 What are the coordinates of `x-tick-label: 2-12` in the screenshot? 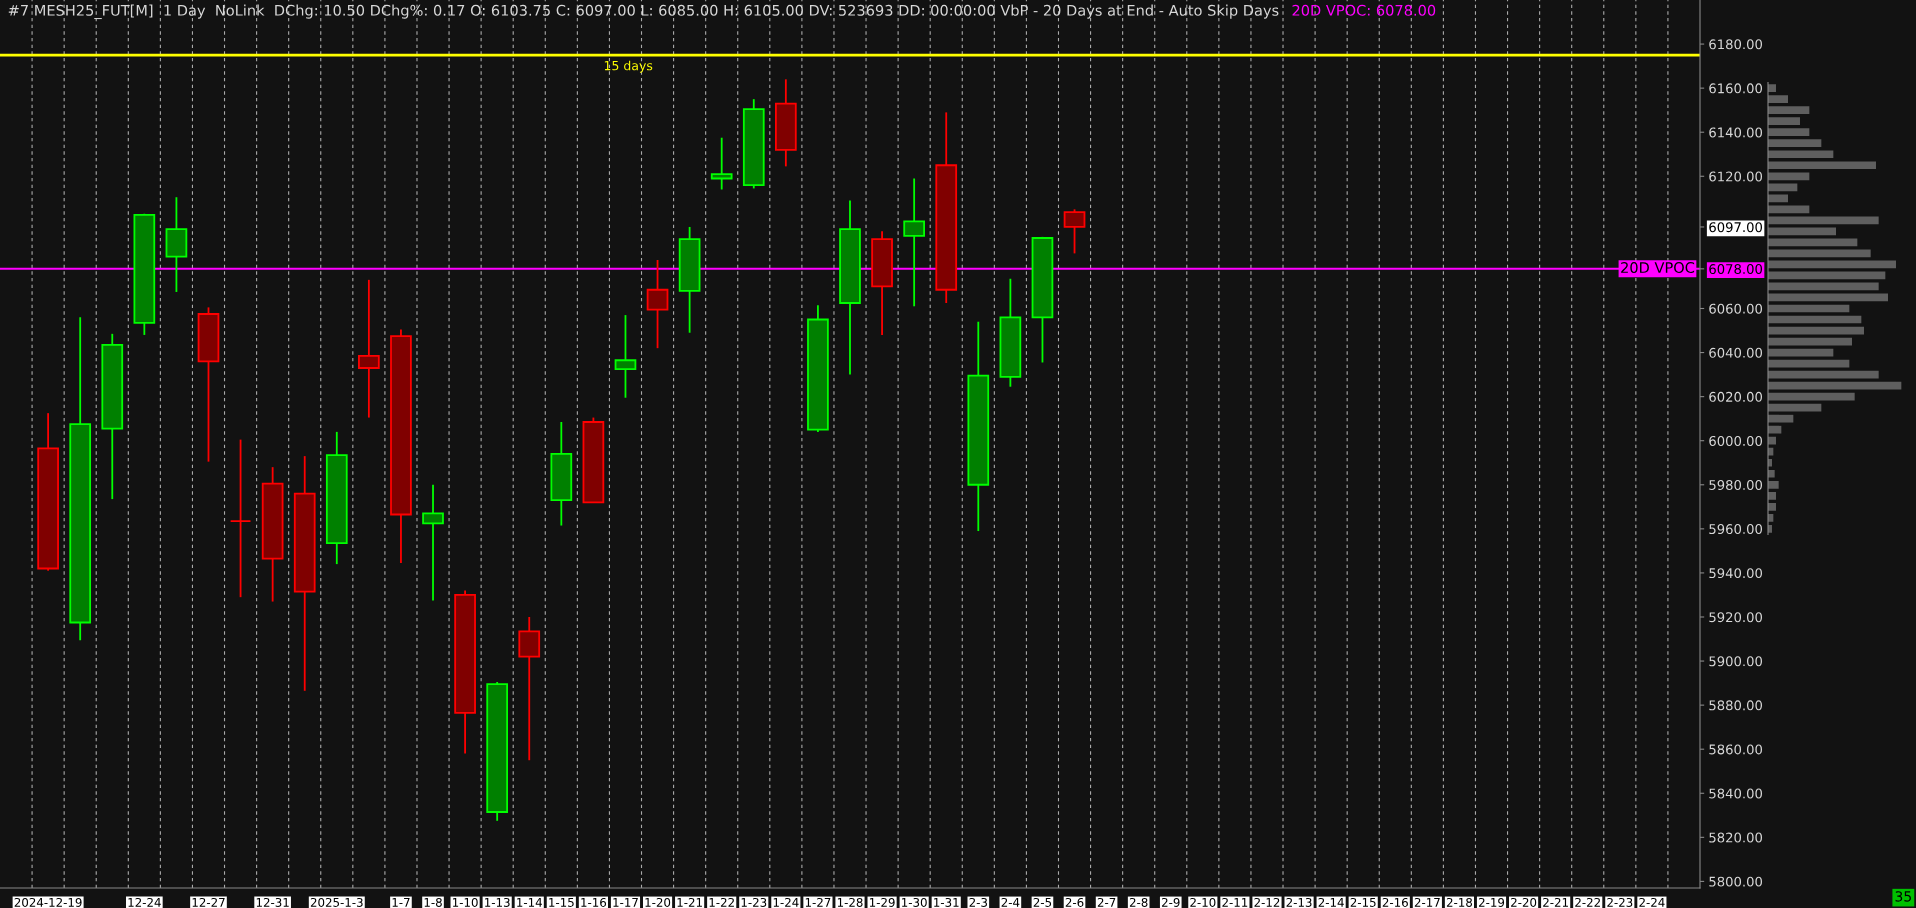 It's located at (1267, 902).